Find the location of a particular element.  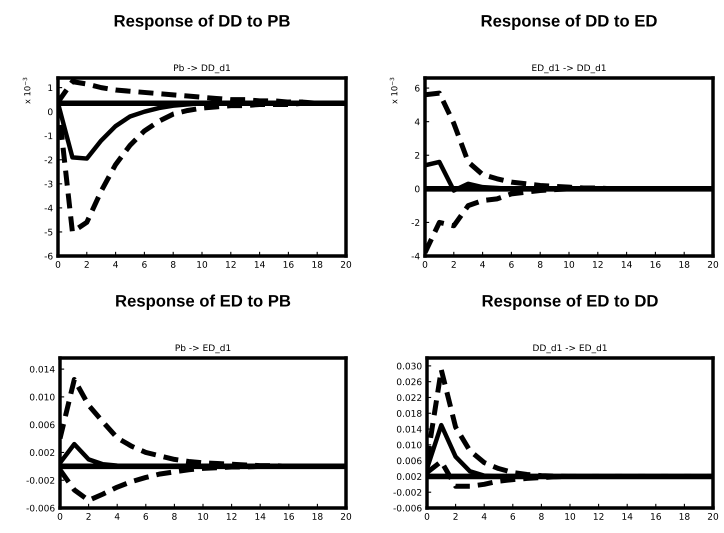

chart-title: Response of DD to PB is located at coordinates (202, 22).